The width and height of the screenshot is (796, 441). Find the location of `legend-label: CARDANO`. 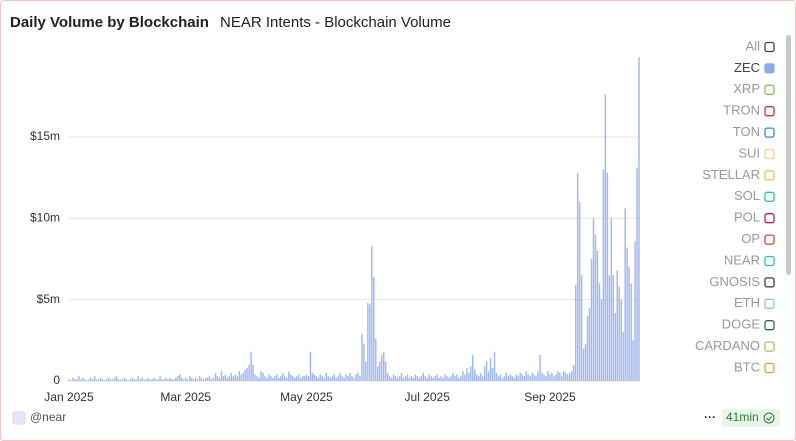

legend-label: CARDANO is located at coordinates (727, 345).